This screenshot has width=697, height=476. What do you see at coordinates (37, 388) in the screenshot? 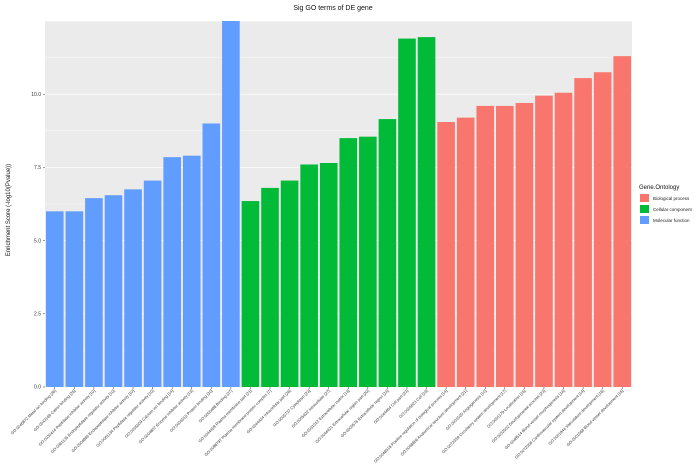
I see `y-tick-label: 0.0` at bounding box center [37, 388].